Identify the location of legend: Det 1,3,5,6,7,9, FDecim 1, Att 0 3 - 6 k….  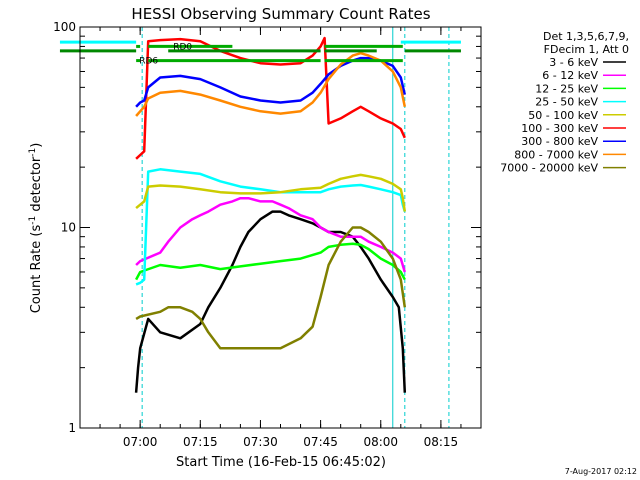
(564, 102).